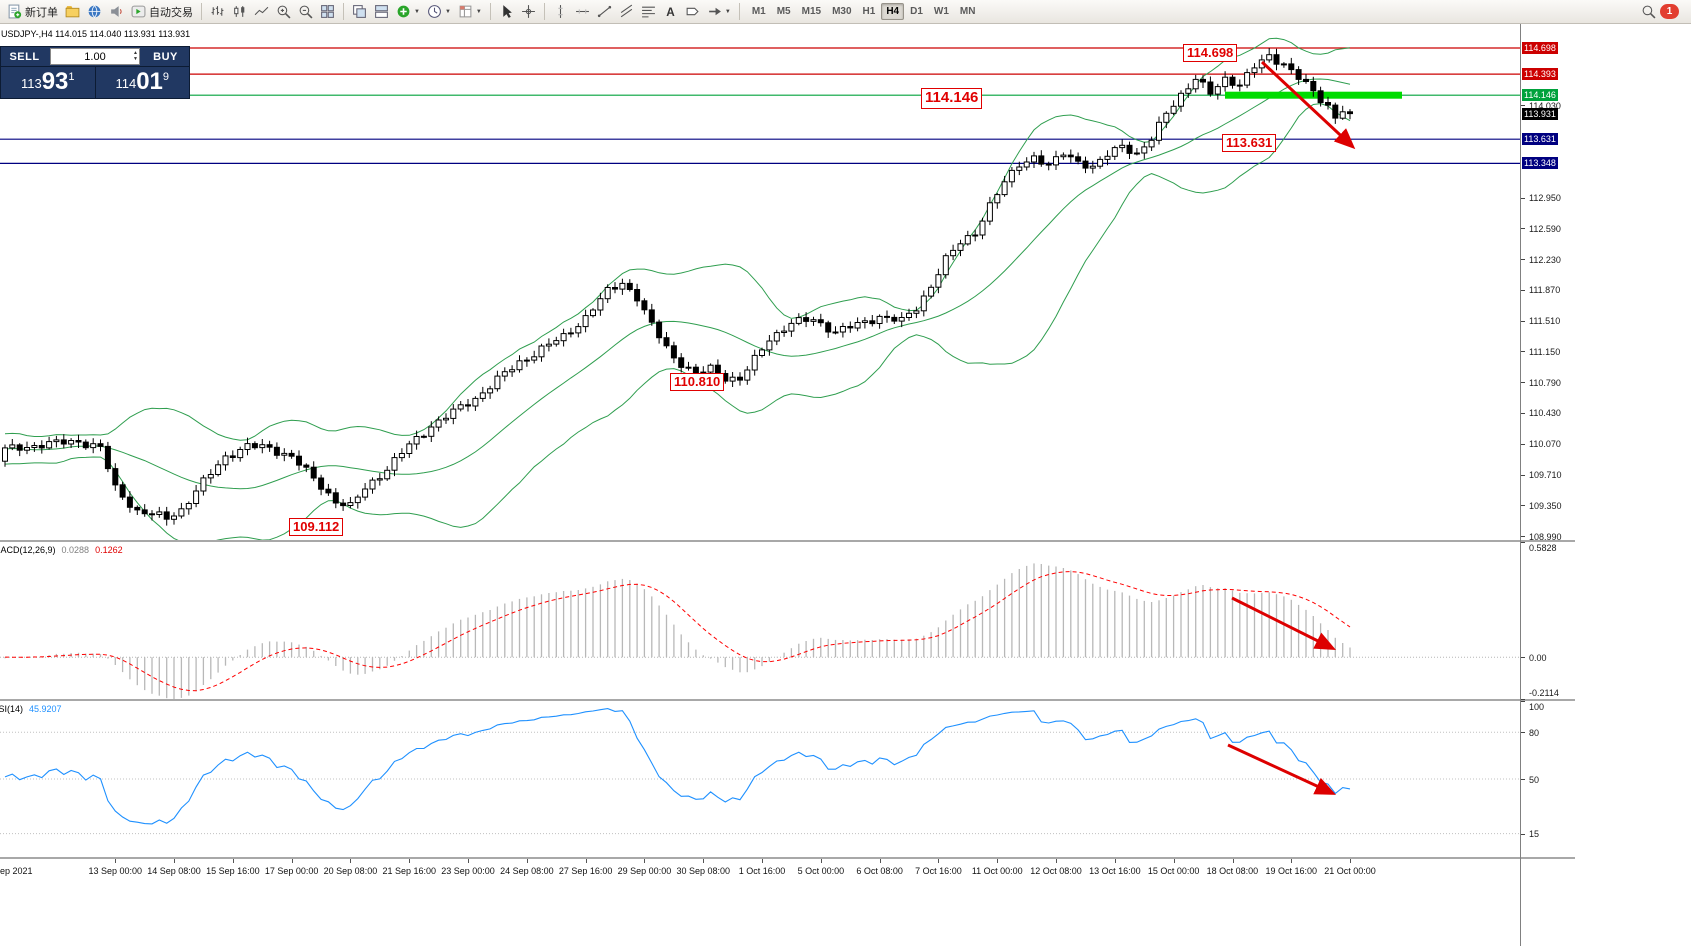 The image size is (1691, 946). What do you see at coordinates (149, 81) in the screenshot?
I see `ask-pips: 01` at bounding box center [149, 81].